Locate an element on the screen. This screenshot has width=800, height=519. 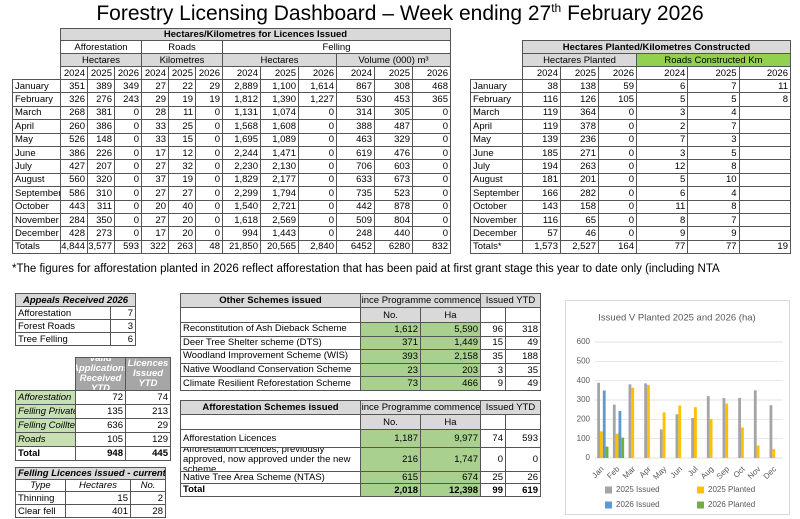
value-cell: 636 is located at coordinates (100, 425).